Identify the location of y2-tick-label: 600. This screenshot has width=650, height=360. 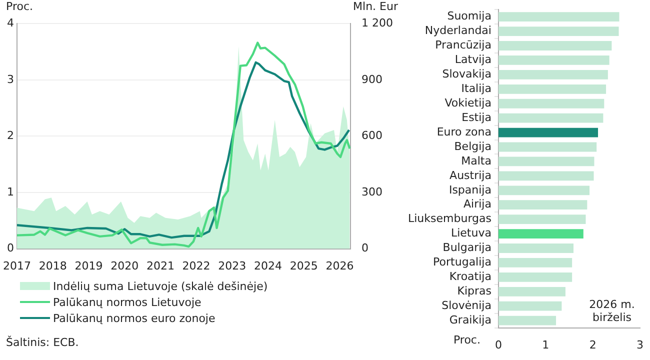
(372, 135).